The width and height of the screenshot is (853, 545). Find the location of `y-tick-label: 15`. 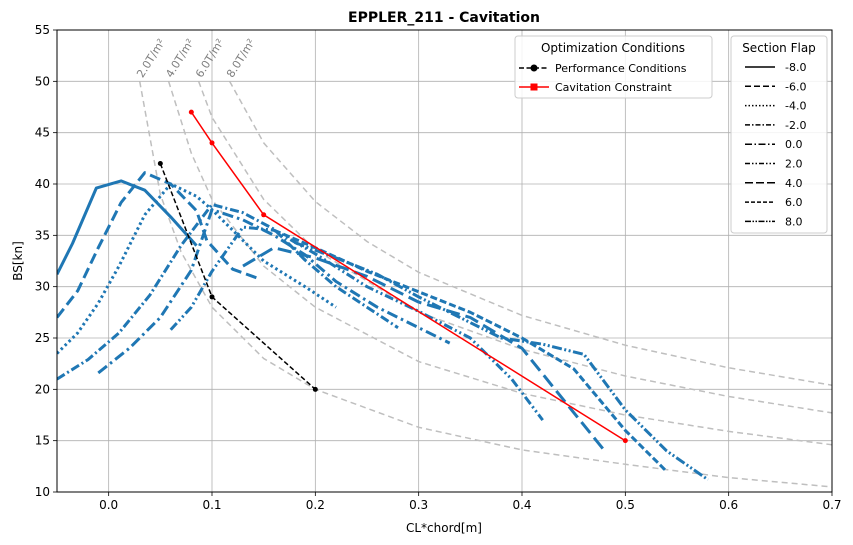

y-tick-label: 15 is located at coordinates (42, 441).